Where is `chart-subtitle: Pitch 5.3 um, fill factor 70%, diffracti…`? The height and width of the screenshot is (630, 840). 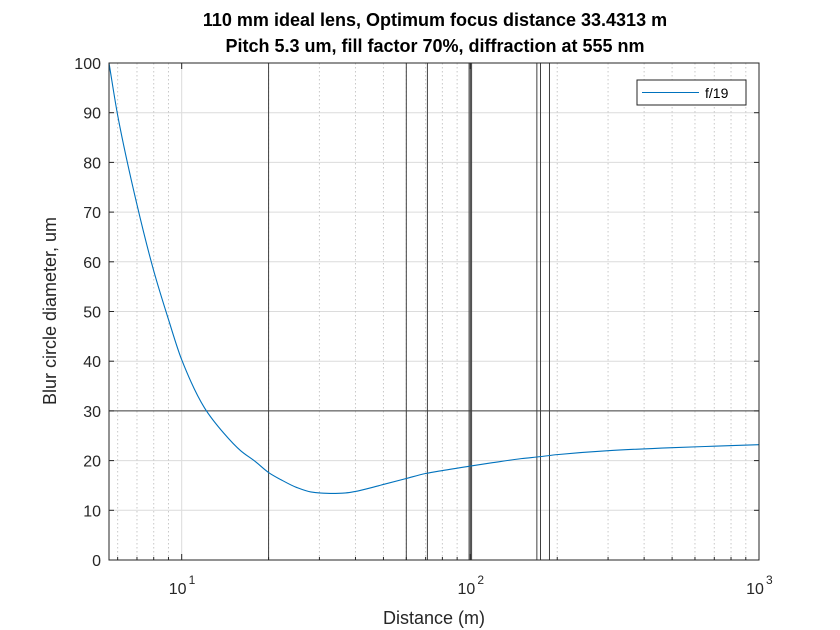
chart-subtitle: Pitch 5.3 um, fill factor 70%, diffracti… is located at coordinates (434, 46).